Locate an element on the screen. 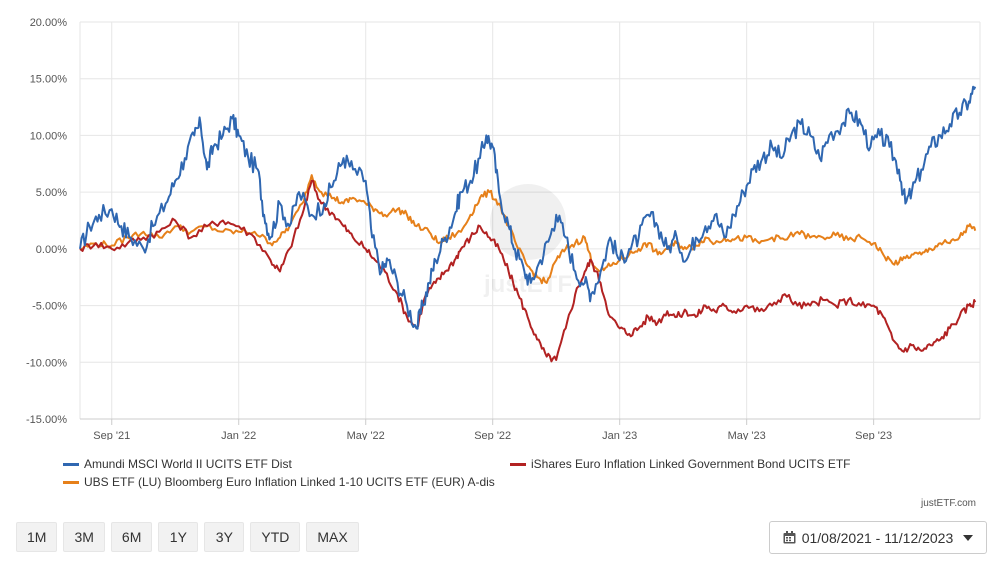  y-tick-label: 0.00% is located at coordinates (51, 250).